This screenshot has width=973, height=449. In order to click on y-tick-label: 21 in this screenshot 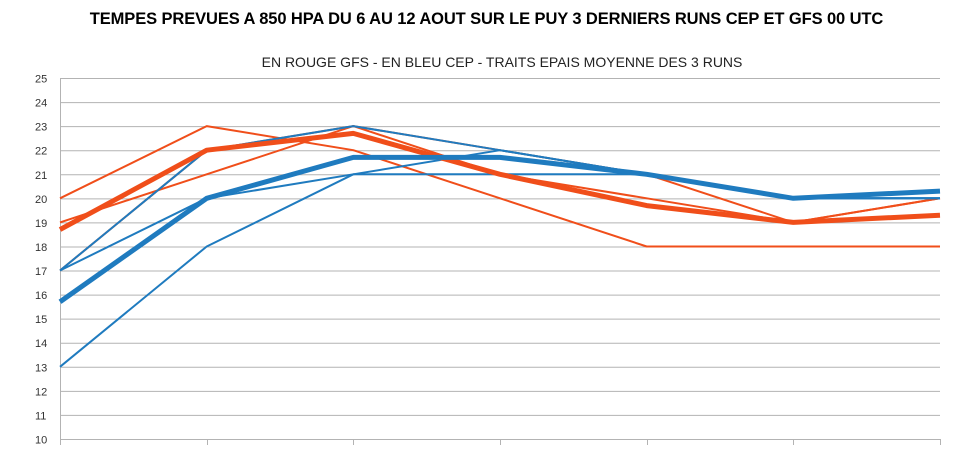, I will do `click(41, 176)`.